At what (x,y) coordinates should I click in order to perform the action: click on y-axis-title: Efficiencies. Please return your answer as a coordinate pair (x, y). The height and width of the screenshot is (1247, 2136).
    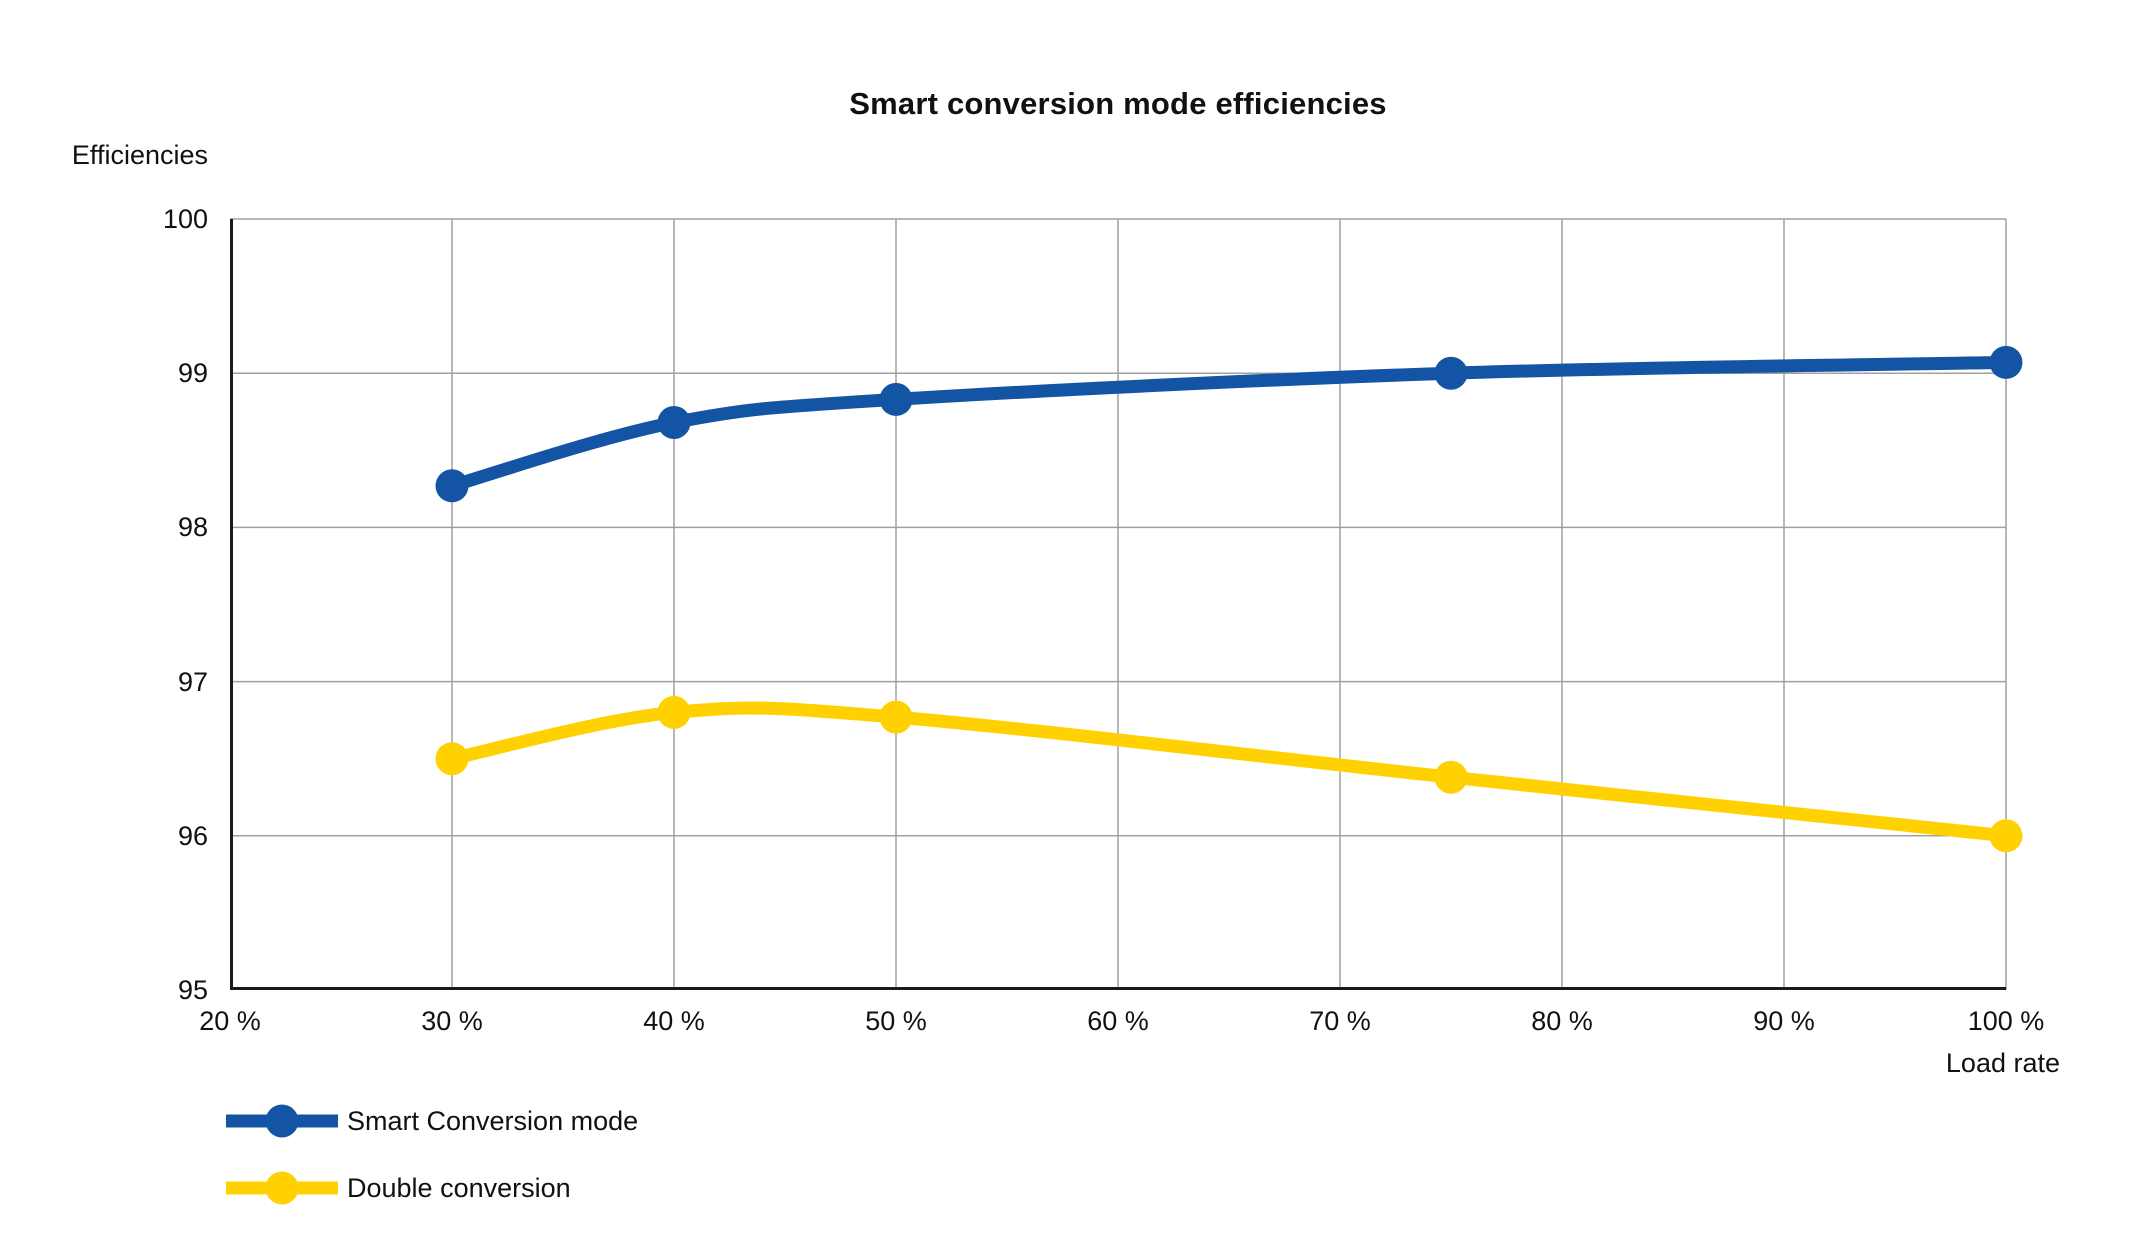
    Looking at the image, I should click on (139, 155).